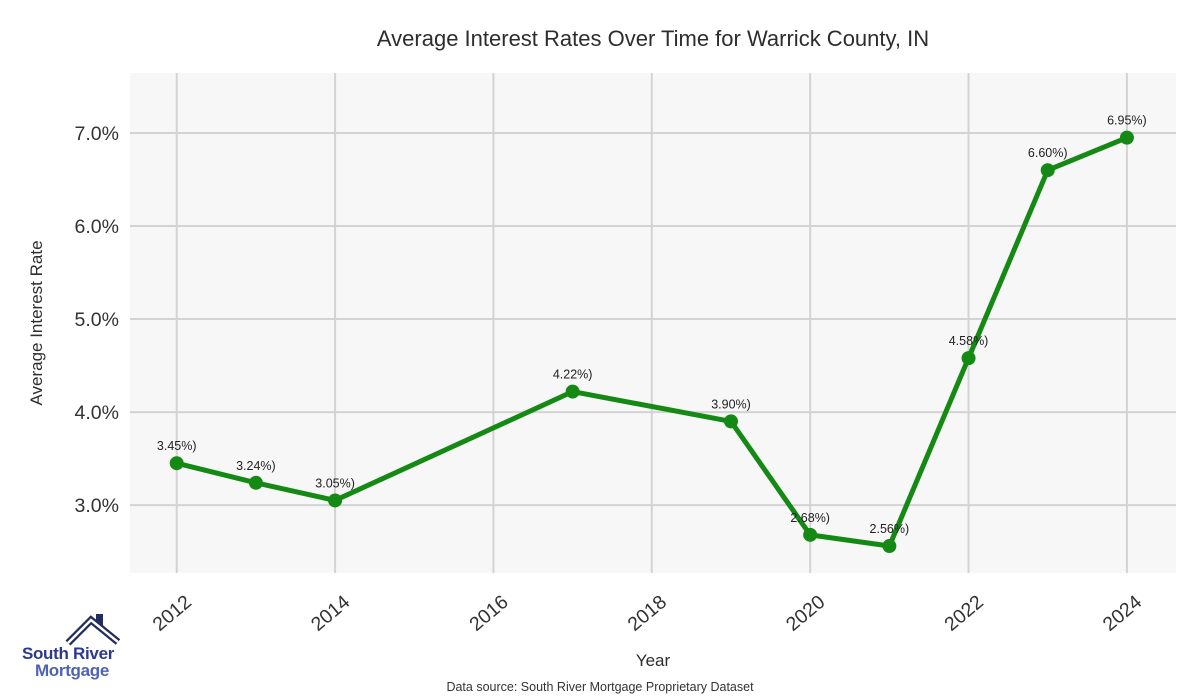  What do you see at coordinates (36, 323) in the screenshot?
I see `y-axis-title: Average Interest Rate` at bounding box center [36, 323].